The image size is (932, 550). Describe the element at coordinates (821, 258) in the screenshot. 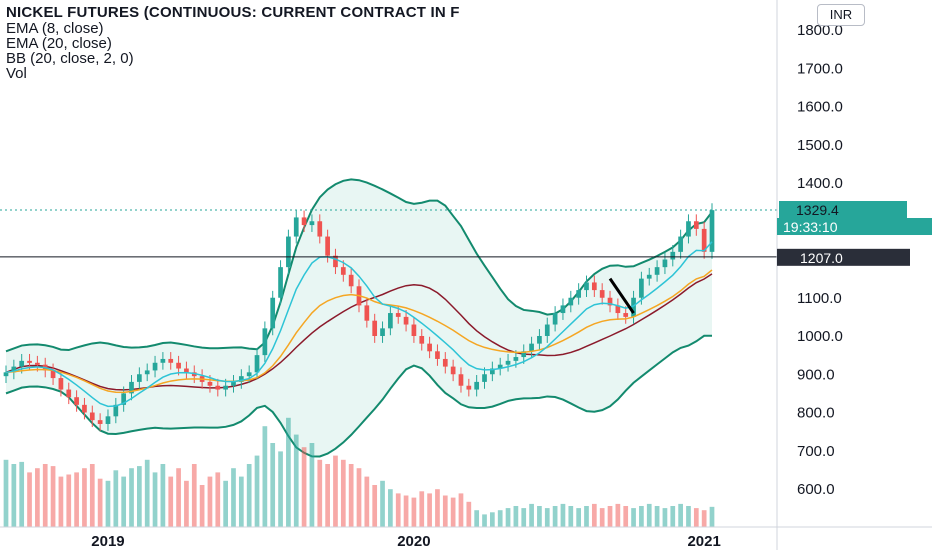

I see `horizontal-level-tag-text: 1207.0` at that location.